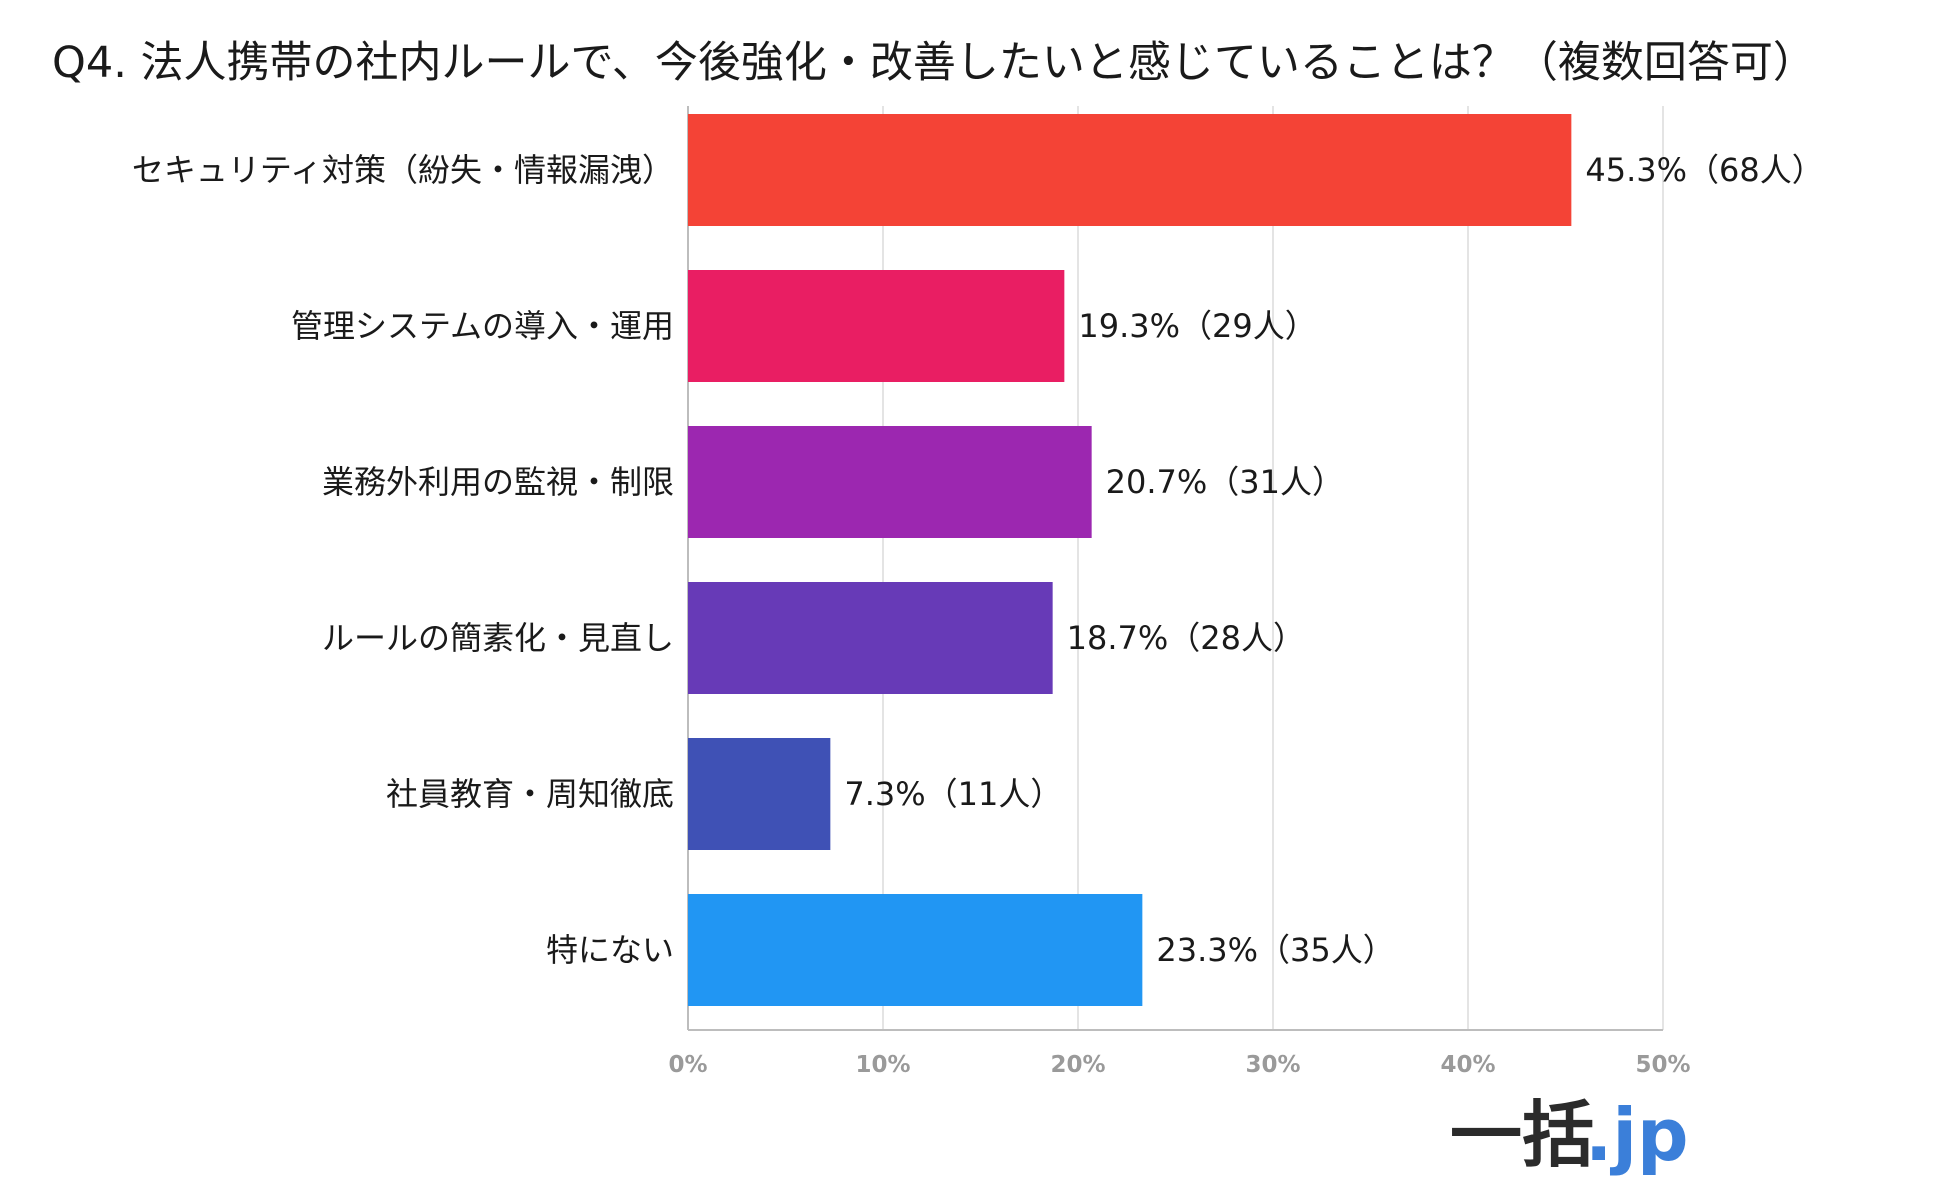  Describe the element at coordinates (1272, 1065) in the screenshot. I see `x-tick-label: 30%` at that location.